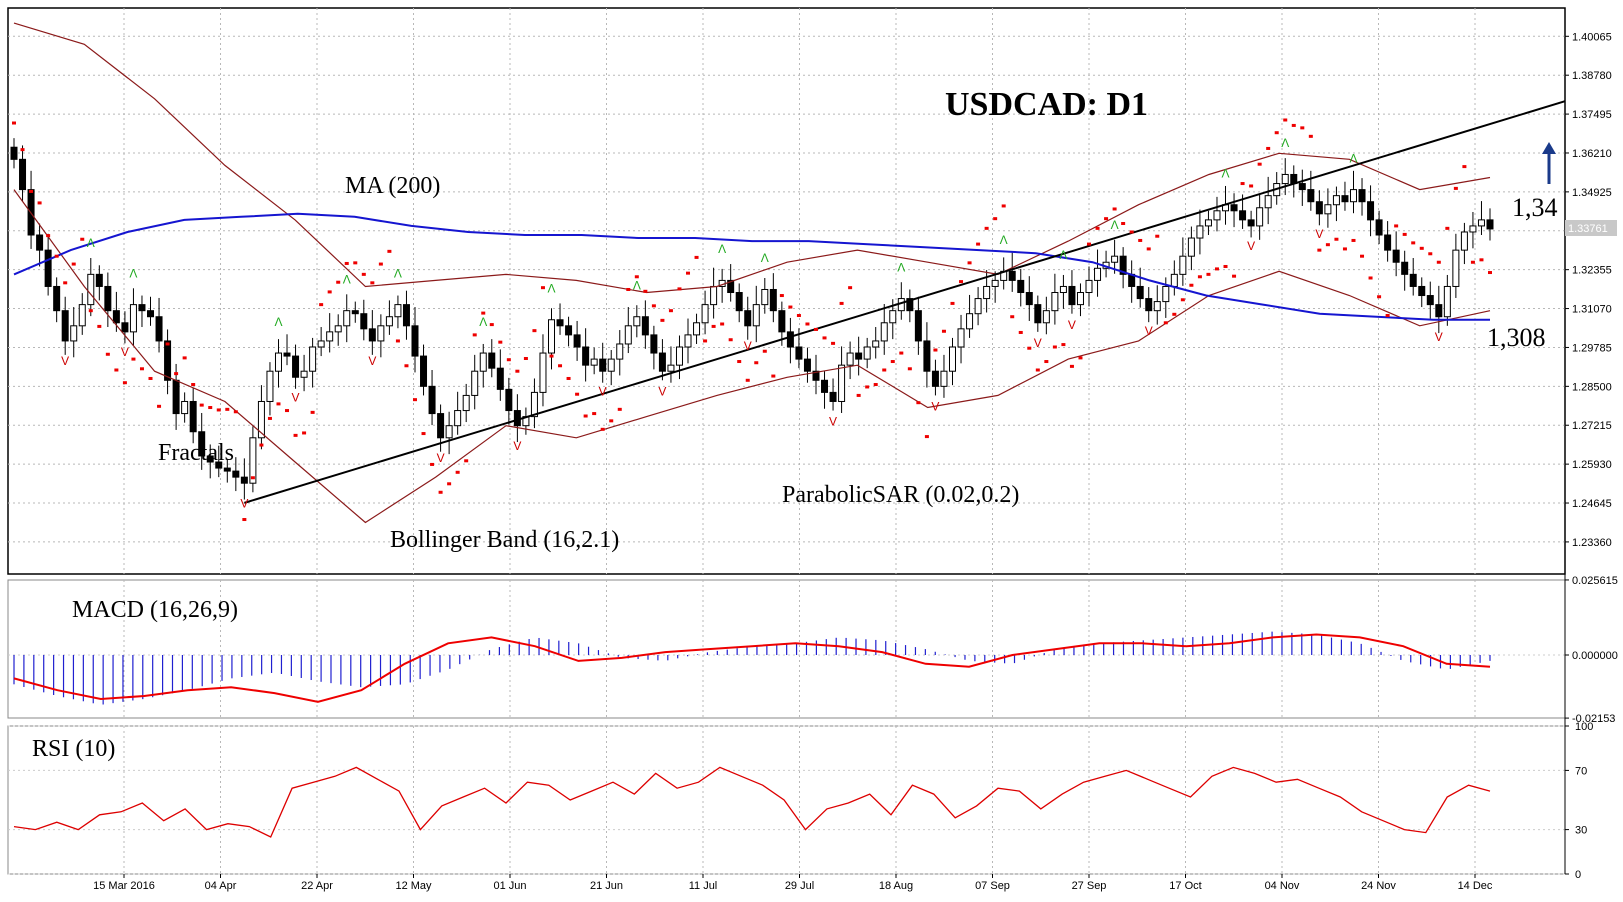  I want to click on sar-label: ParabolicSAR (0.02,0.2), so click(900, 495).